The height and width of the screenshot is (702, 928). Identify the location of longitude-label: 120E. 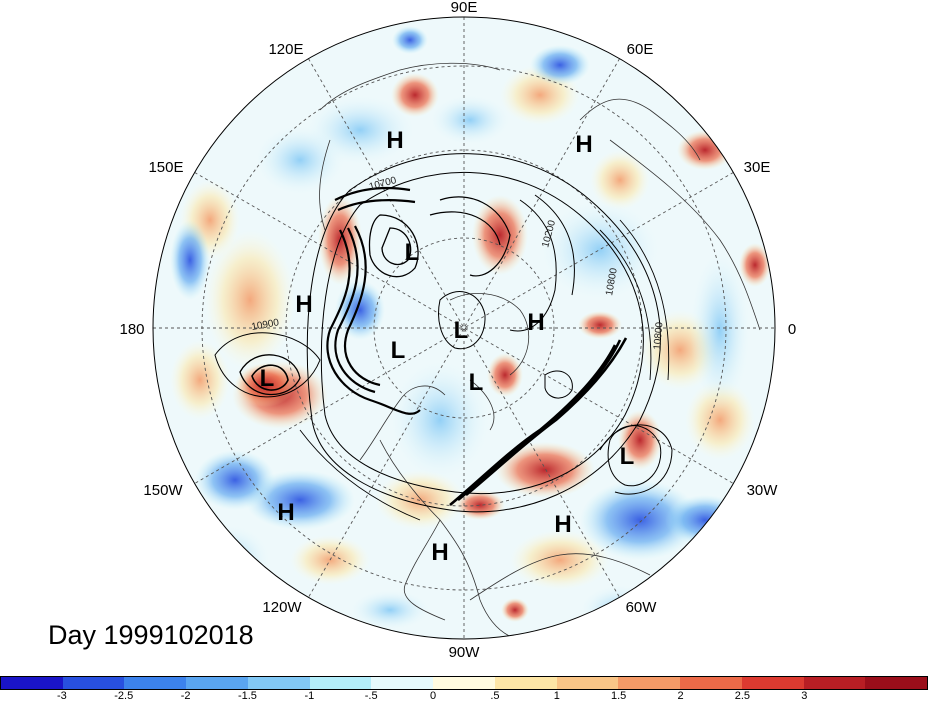
(285, 49).